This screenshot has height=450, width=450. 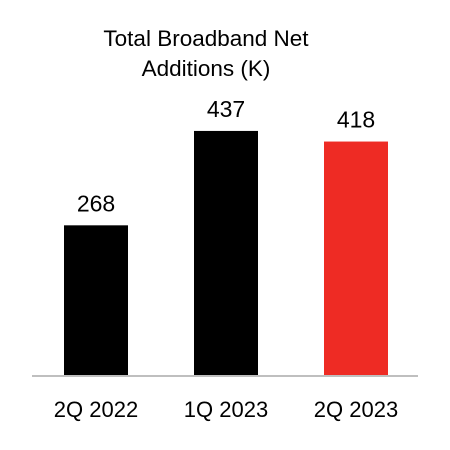 I want to click on x-tick-label: 1Q 2023, so click(x=226, y=409).